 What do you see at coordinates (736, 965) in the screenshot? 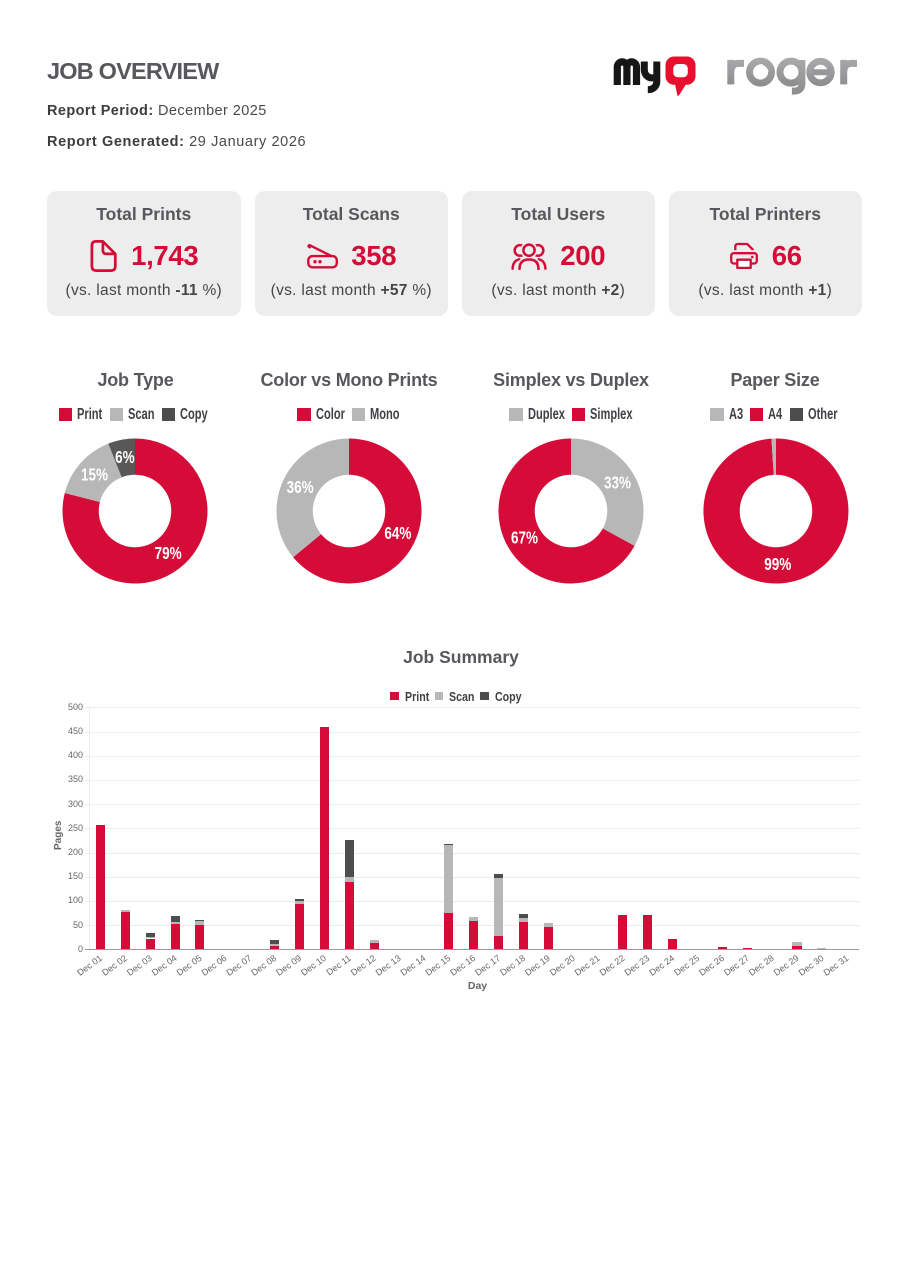
I see `svg-text: Dec 27` at bounding box center [736, 965].